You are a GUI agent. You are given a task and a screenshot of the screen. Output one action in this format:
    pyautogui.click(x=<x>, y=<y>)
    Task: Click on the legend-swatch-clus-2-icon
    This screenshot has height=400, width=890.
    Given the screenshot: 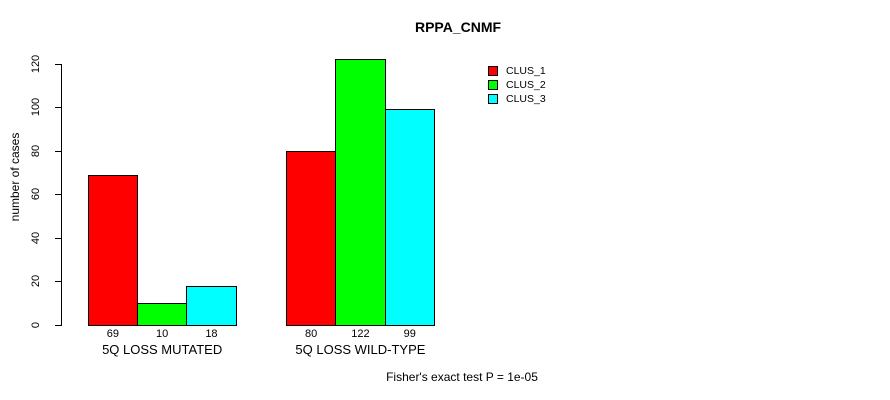 What is the action you would take?
    pyautogui.click(x=493, y=85)
    